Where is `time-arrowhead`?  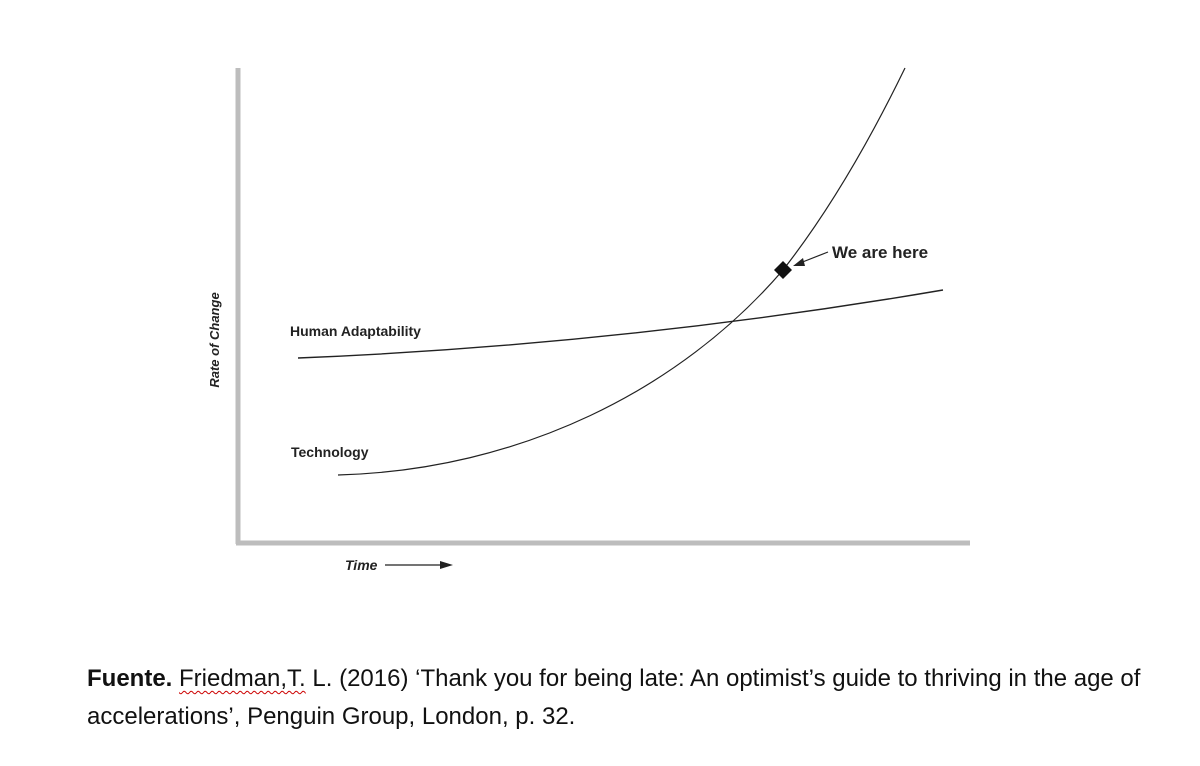 time-arrowhead is located at coordinates (446, 565).